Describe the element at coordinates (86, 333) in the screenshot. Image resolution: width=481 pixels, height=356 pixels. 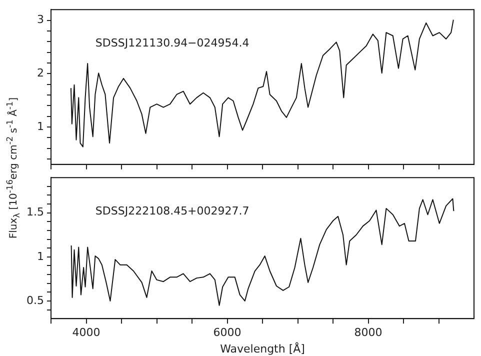
I see `x-tick-label: 4000` at that location.